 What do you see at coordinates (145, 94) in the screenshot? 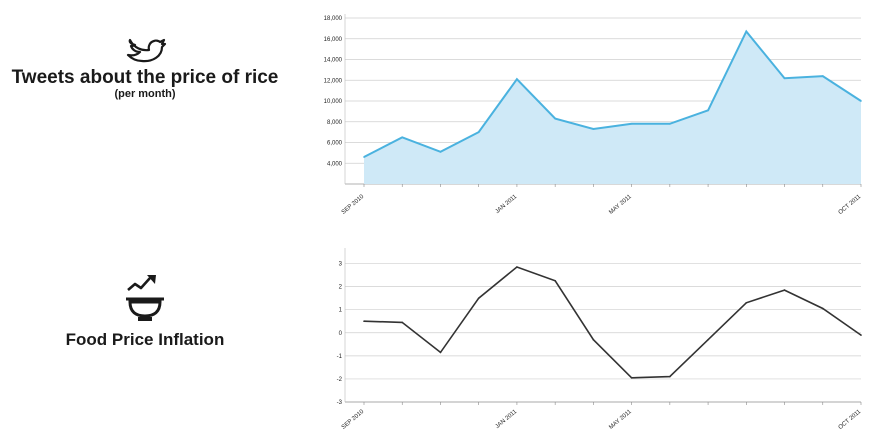
I see `tweets-subtitle: (per month)` at bounding box center [145, 94].